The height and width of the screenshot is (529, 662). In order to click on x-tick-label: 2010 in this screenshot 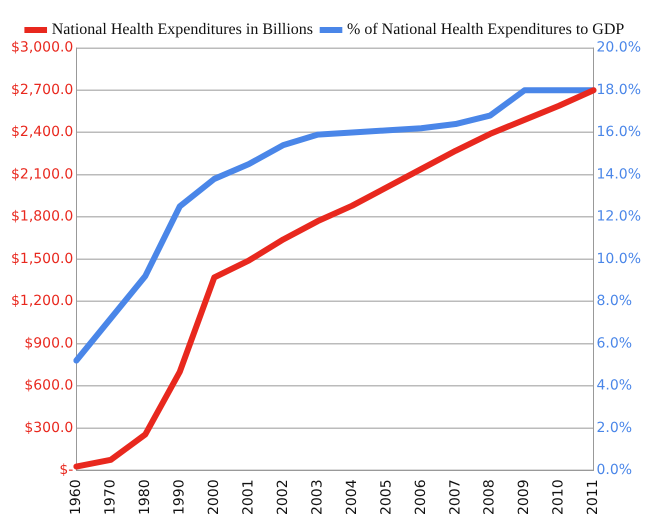, I will do `click(558, 497)`.